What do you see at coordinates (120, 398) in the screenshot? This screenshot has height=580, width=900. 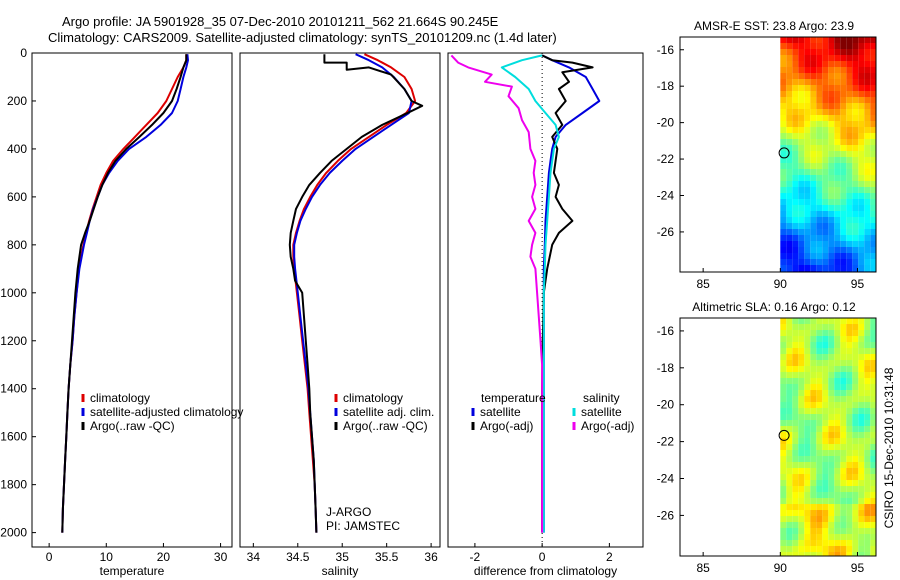 I see `temperature-legend-label: climatology` at bounding box center [120, 398].